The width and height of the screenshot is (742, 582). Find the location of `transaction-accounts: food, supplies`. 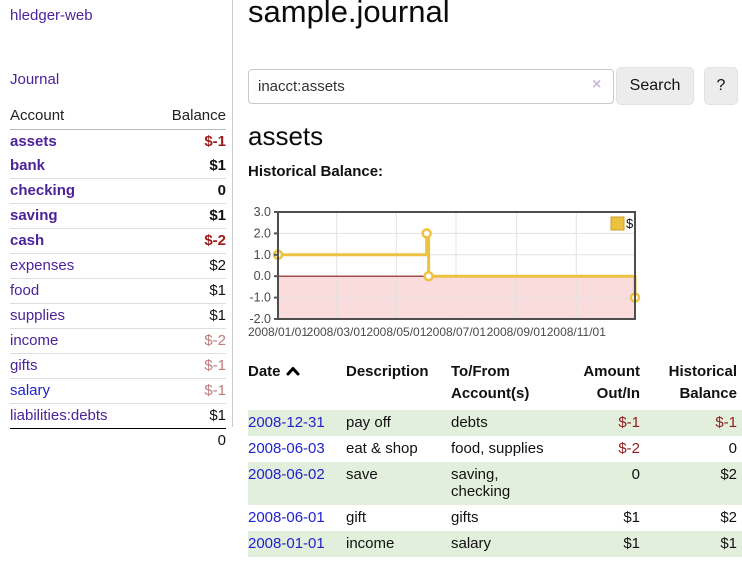

transaction-accounts: food, supplies is located at coordinates (497, 448).